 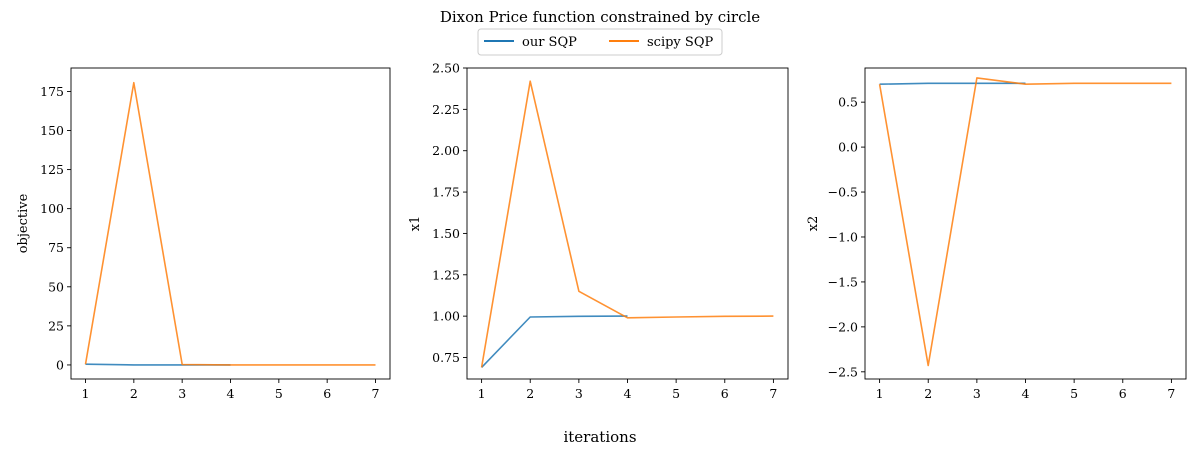 I want to click on y-tick-label: 2.25, so click(x=446, y=109).